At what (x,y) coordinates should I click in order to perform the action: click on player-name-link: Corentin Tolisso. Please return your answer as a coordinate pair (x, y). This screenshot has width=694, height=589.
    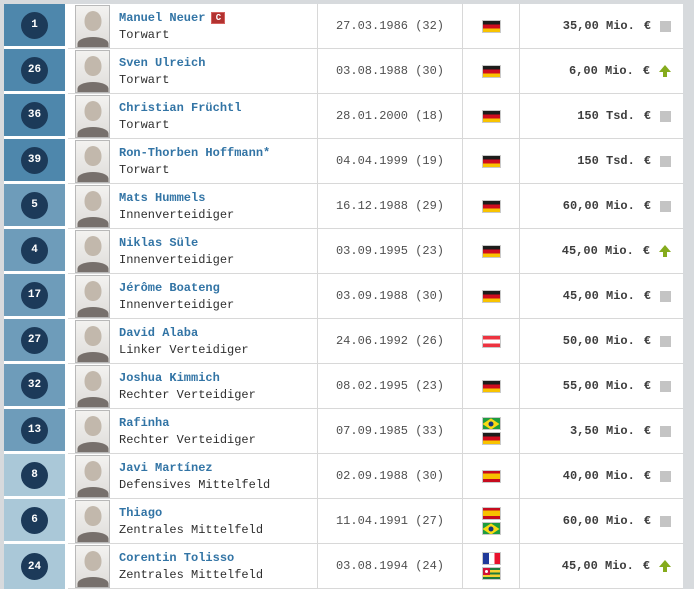
    Looking at the image, I should click on (177, 557).